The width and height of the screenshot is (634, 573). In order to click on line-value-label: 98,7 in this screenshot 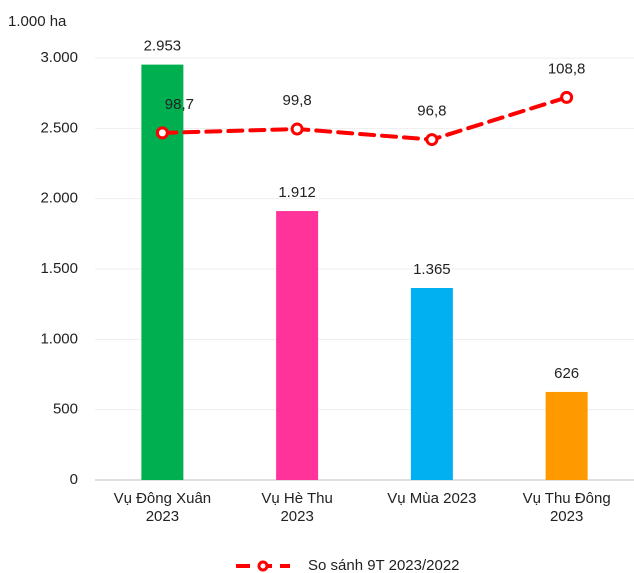, I will do `click(179, 104)`.